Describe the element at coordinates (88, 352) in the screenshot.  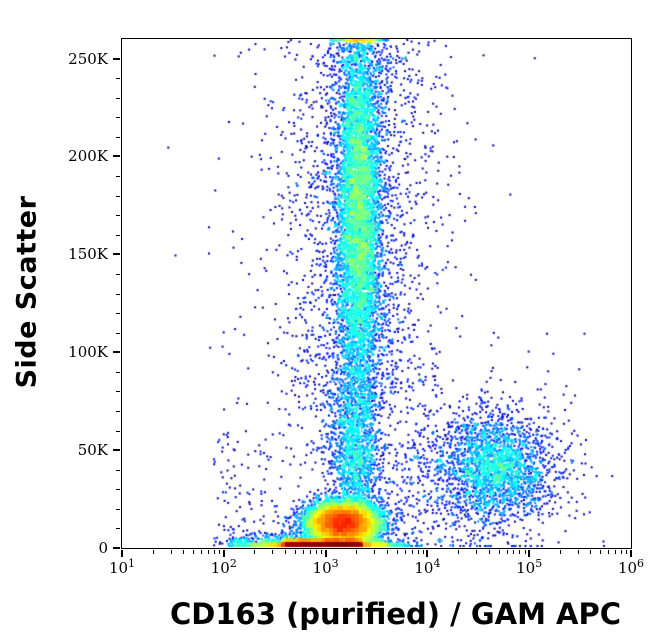
I see `y-tick-label: 100K` at that location.